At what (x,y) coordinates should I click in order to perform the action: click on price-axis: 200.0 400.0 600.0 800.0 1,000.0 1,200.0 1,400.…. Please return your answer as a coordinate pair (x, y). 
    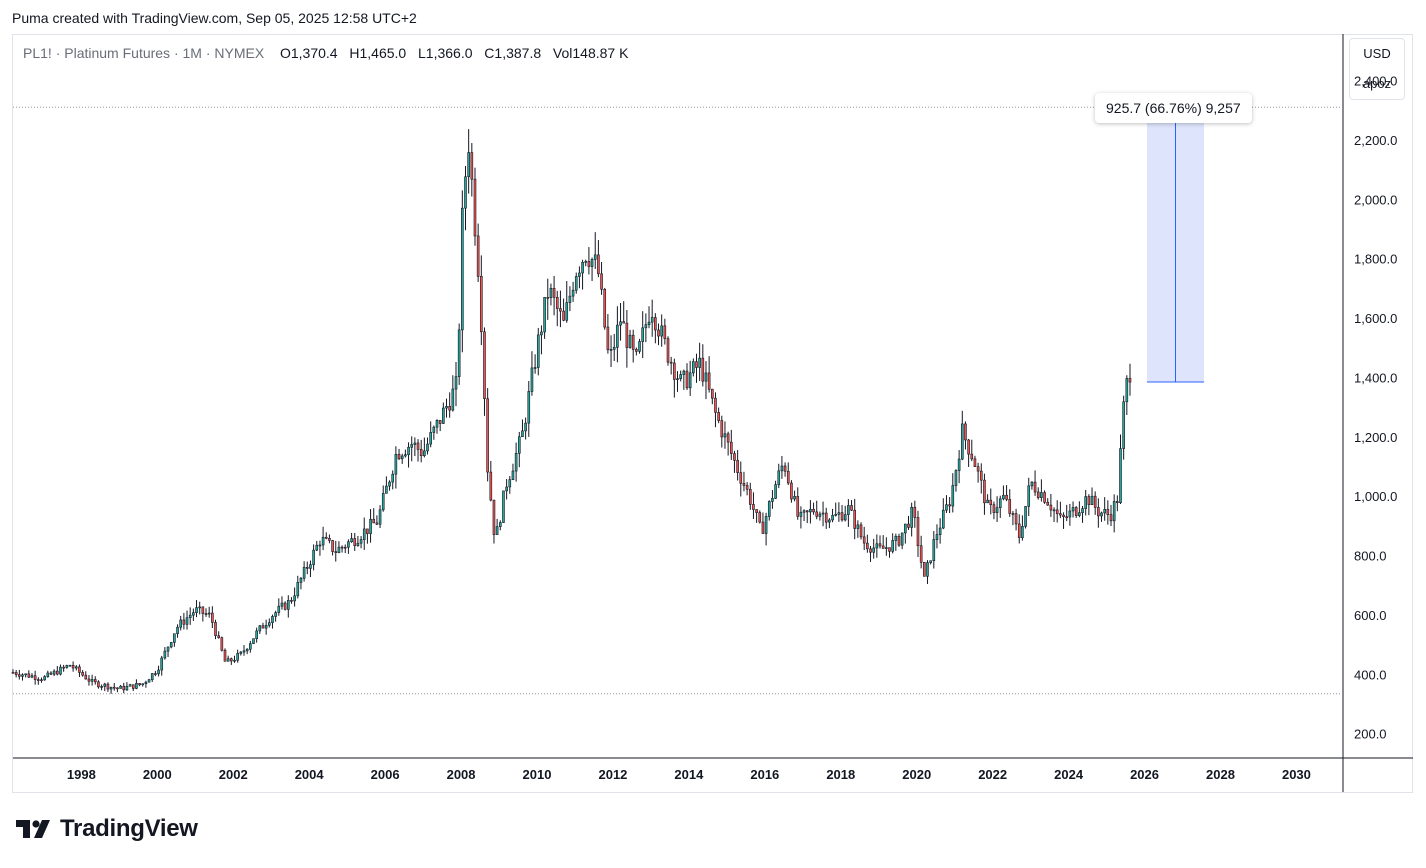
    Looking at the image, I should click on (1375, 408).